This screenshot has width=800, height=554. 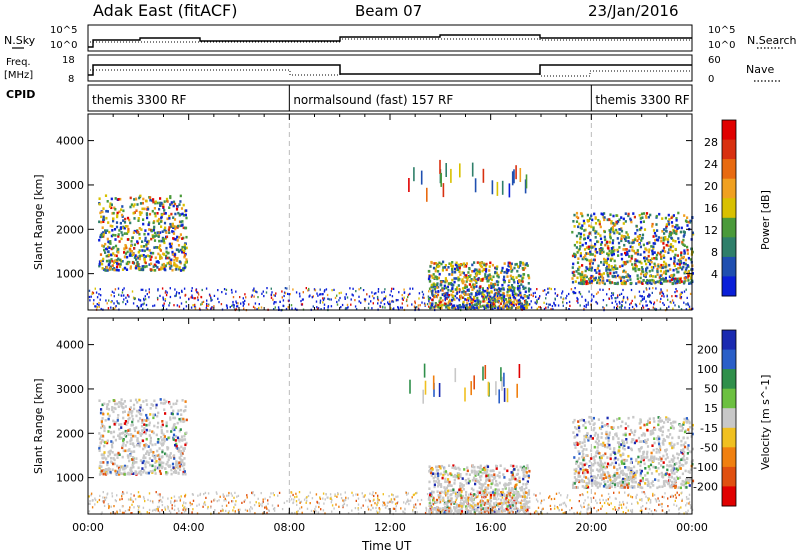 What do you see at coordinates (143, 233) in the screenshot?
I see `scatter-region` at bounding box center [143, 233].